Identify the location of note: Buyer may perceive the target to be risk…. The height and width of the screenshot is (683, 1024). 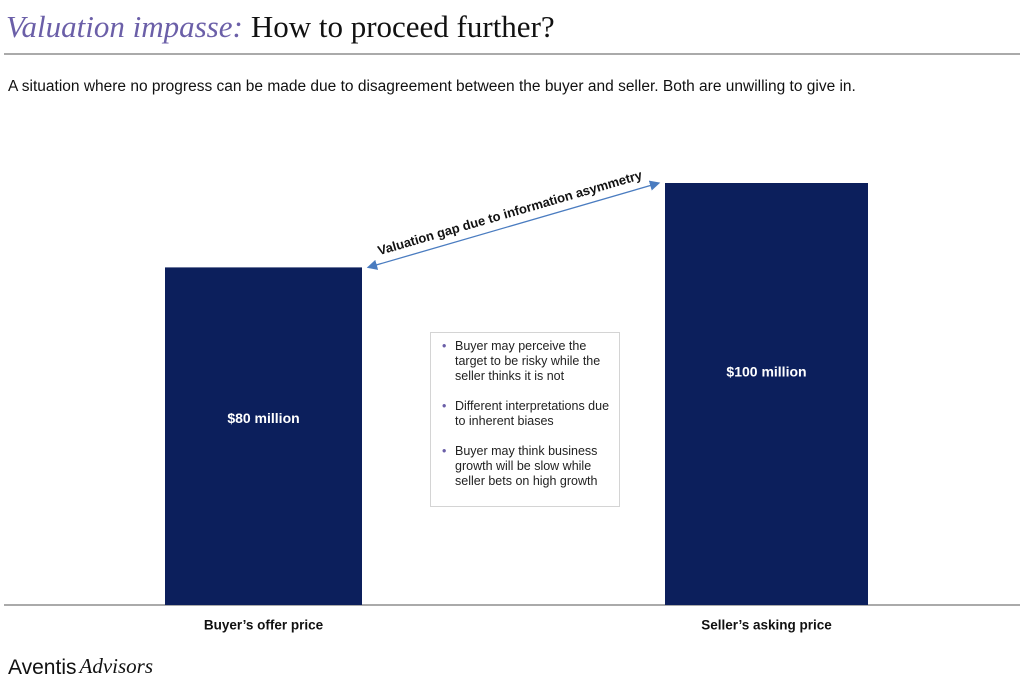
(526, 361).